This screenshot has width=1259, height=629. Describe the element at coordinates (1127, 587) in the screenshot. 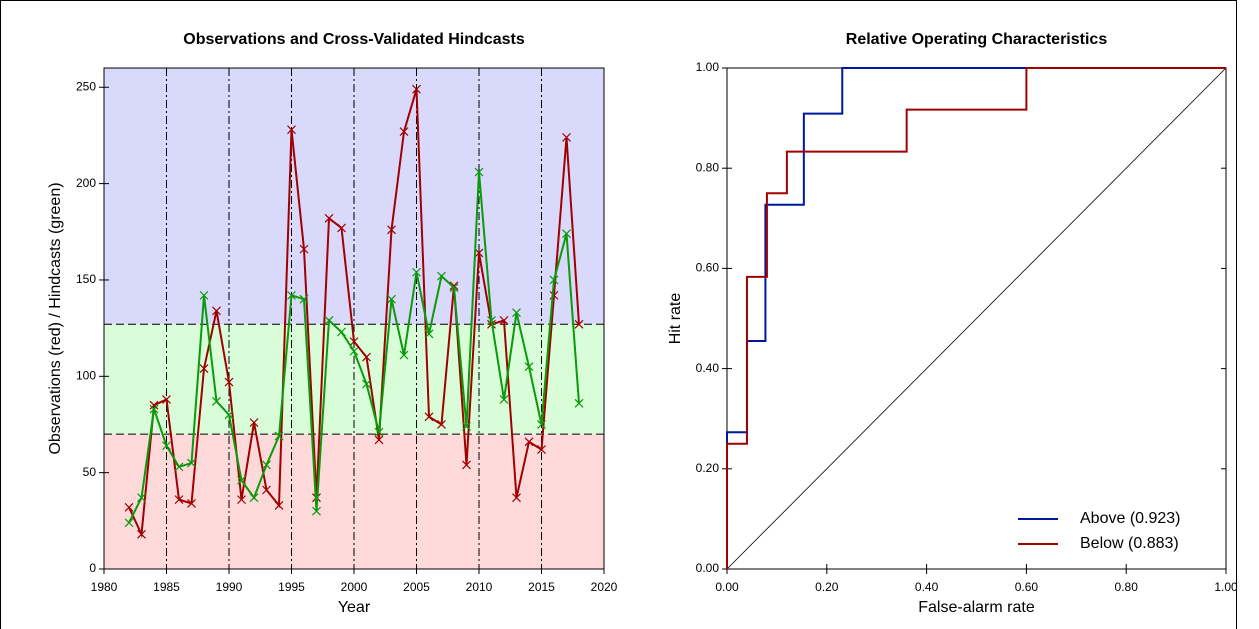

I see `x-tick-label: 0.80` at that location.